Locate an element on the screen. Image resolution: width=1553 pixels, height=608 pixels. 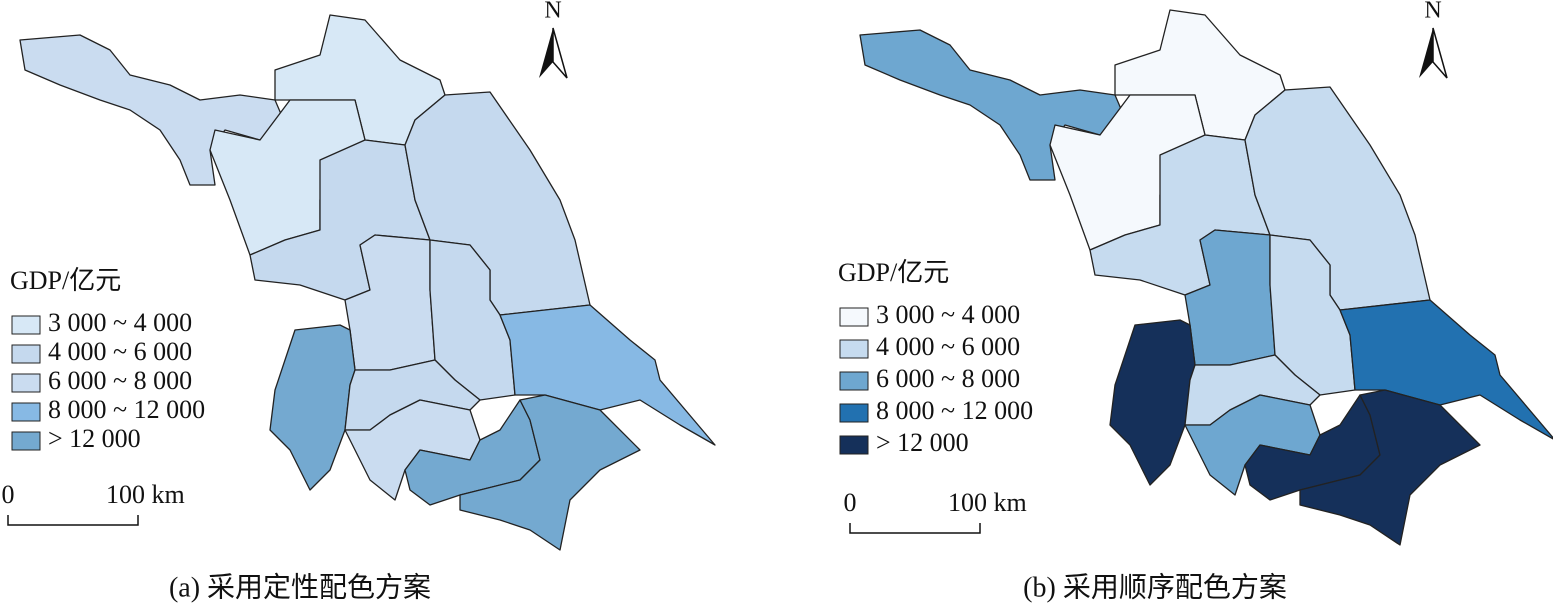
caption: (a) 采用定性配色方案 is located at coordinates (300, 587).